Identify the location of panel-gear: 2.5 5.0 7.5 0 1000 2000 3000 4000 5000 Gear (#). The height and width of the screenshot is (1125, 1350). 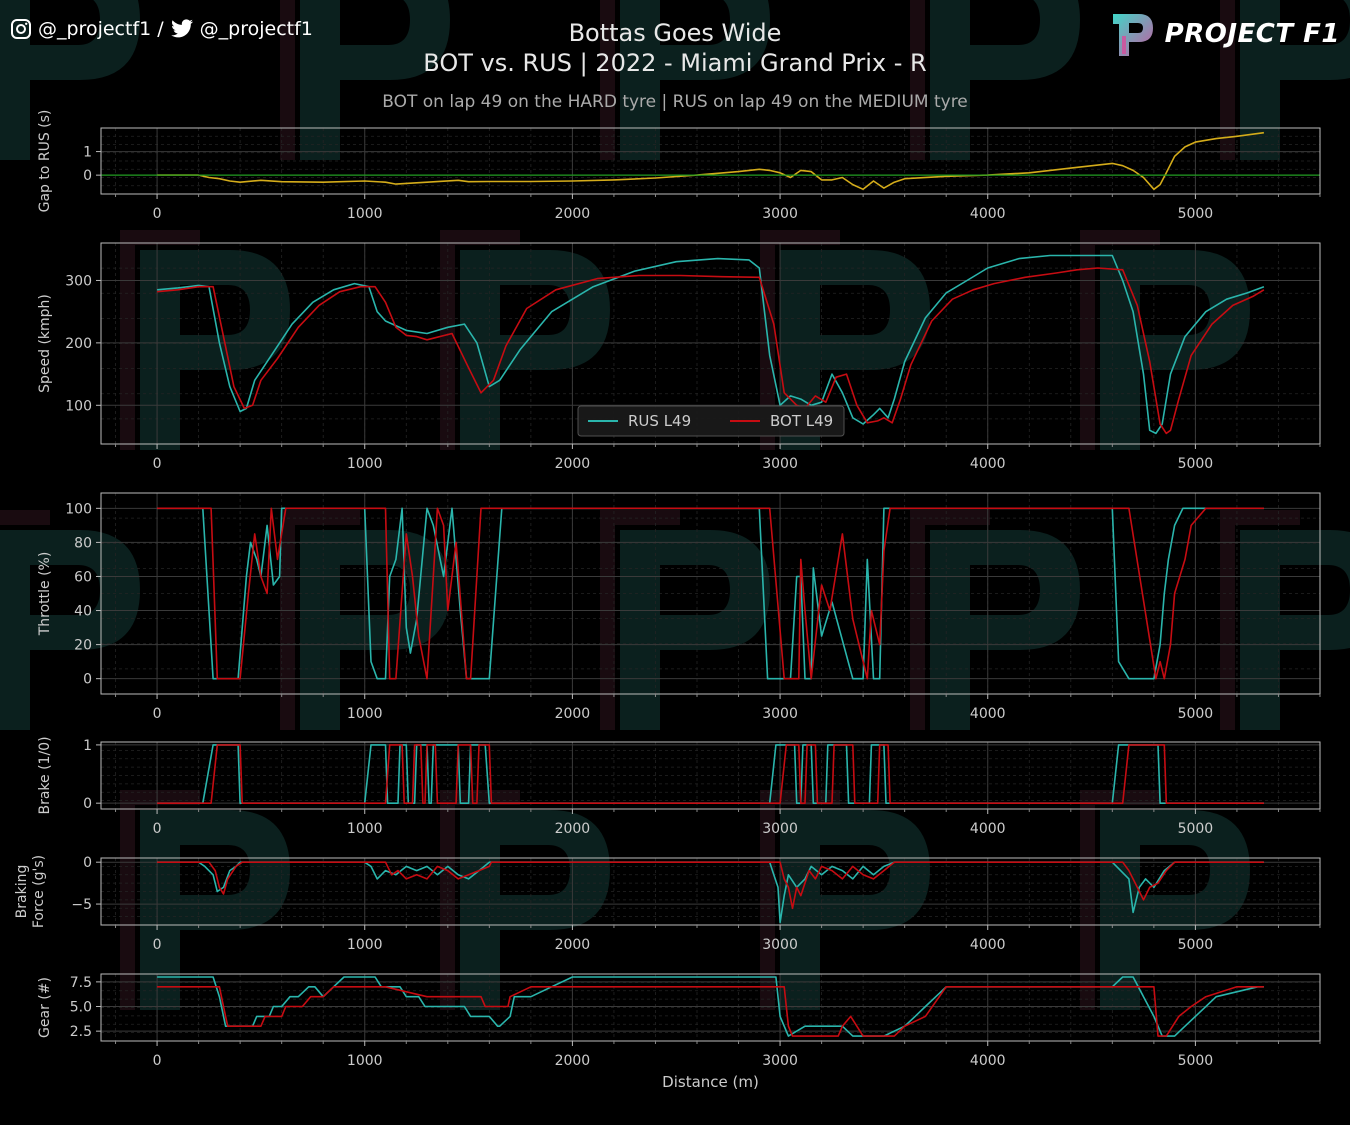
(679, 1021).